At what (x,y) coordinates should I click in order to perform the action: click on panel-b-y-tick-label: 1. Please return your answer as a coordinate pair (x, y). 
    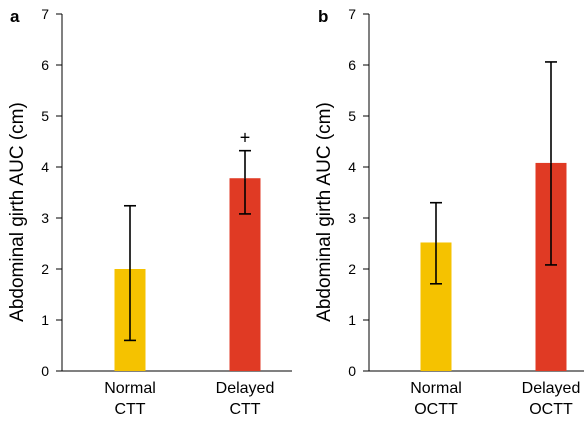
    Looking at the image, I should click on (352, 320).